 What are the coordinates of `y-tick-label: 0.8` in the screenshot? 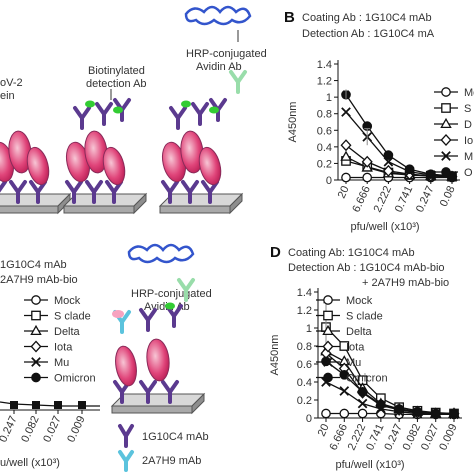 It's located at (324, 115).